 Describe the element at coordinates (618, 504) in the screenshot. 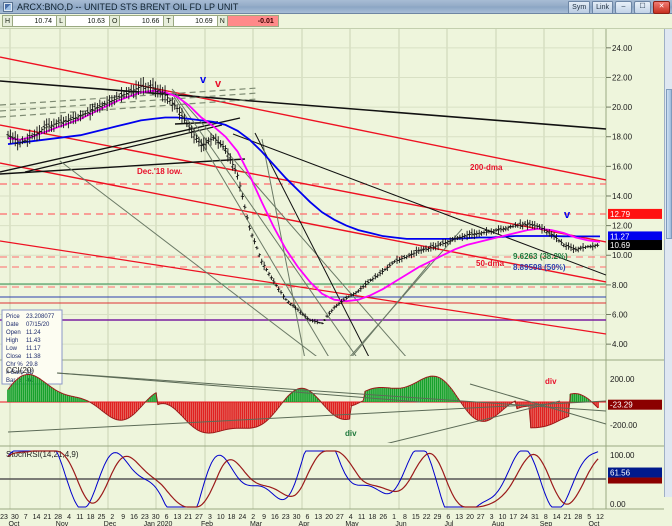

I see `stochrsi-axis-label: 0.00` at that location.